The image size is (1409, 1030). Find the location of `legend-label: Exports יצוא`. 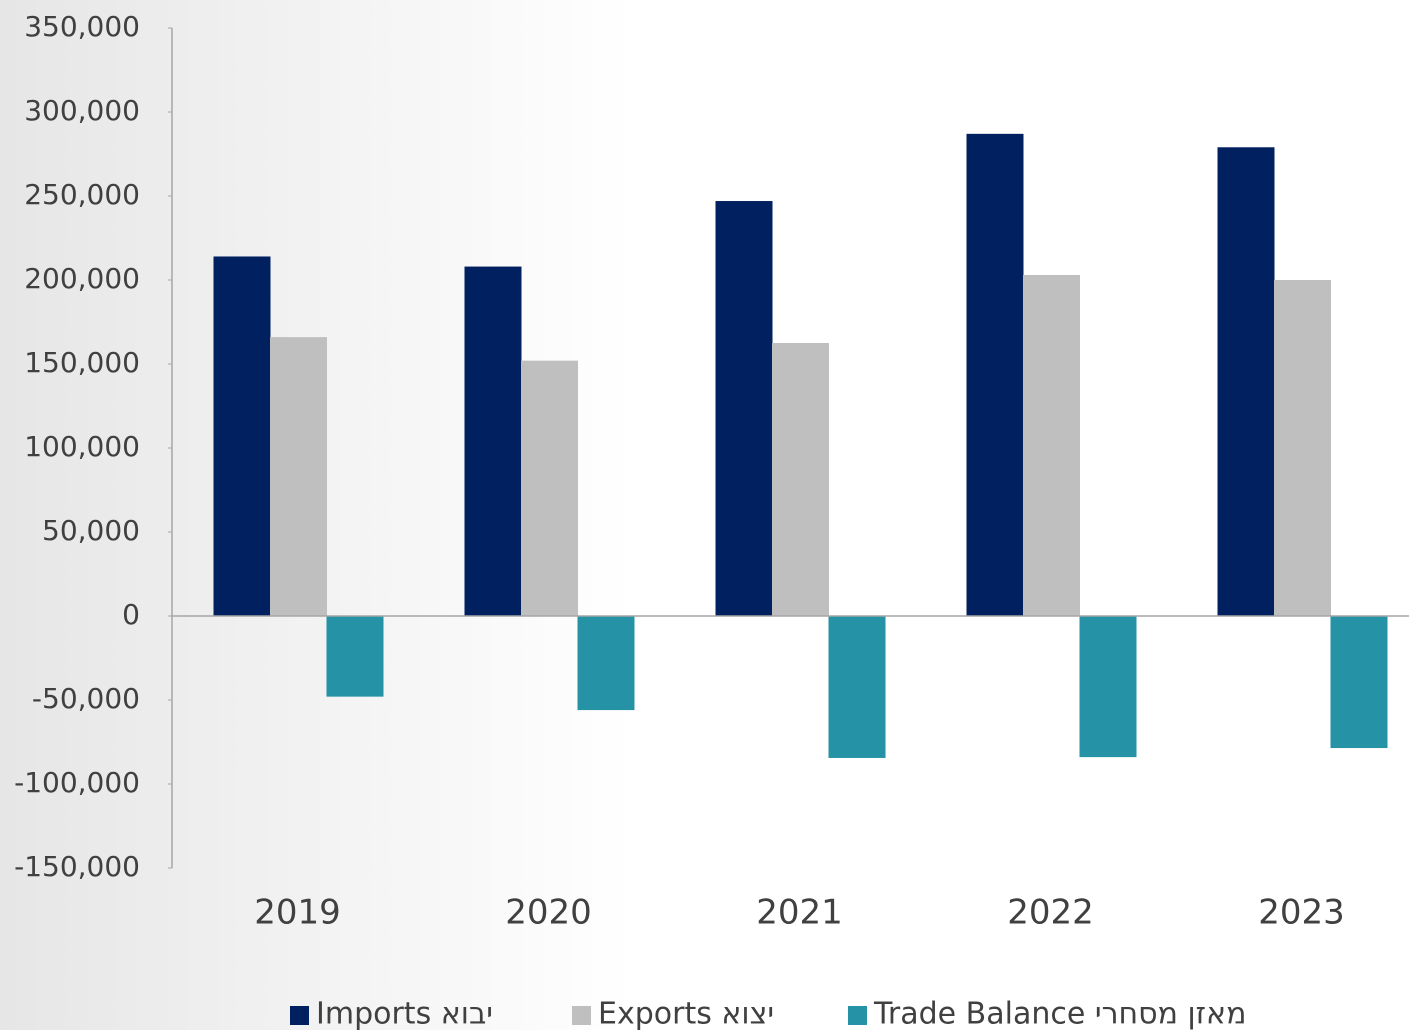

legend-label: Exports יצוא is located at coordinates (686, 1013).